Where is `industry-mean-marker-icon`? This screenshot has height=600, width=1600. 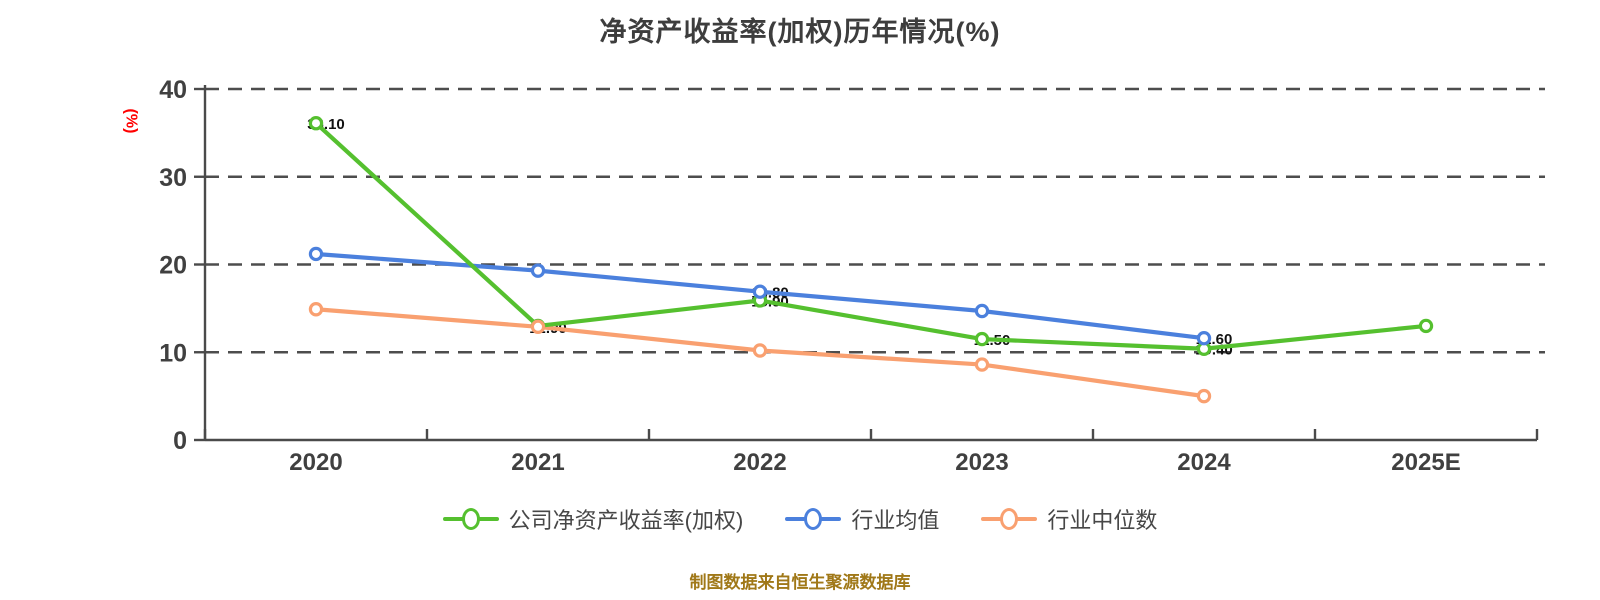 industry-mean-marker-icon is located at coordinates (813, 519).